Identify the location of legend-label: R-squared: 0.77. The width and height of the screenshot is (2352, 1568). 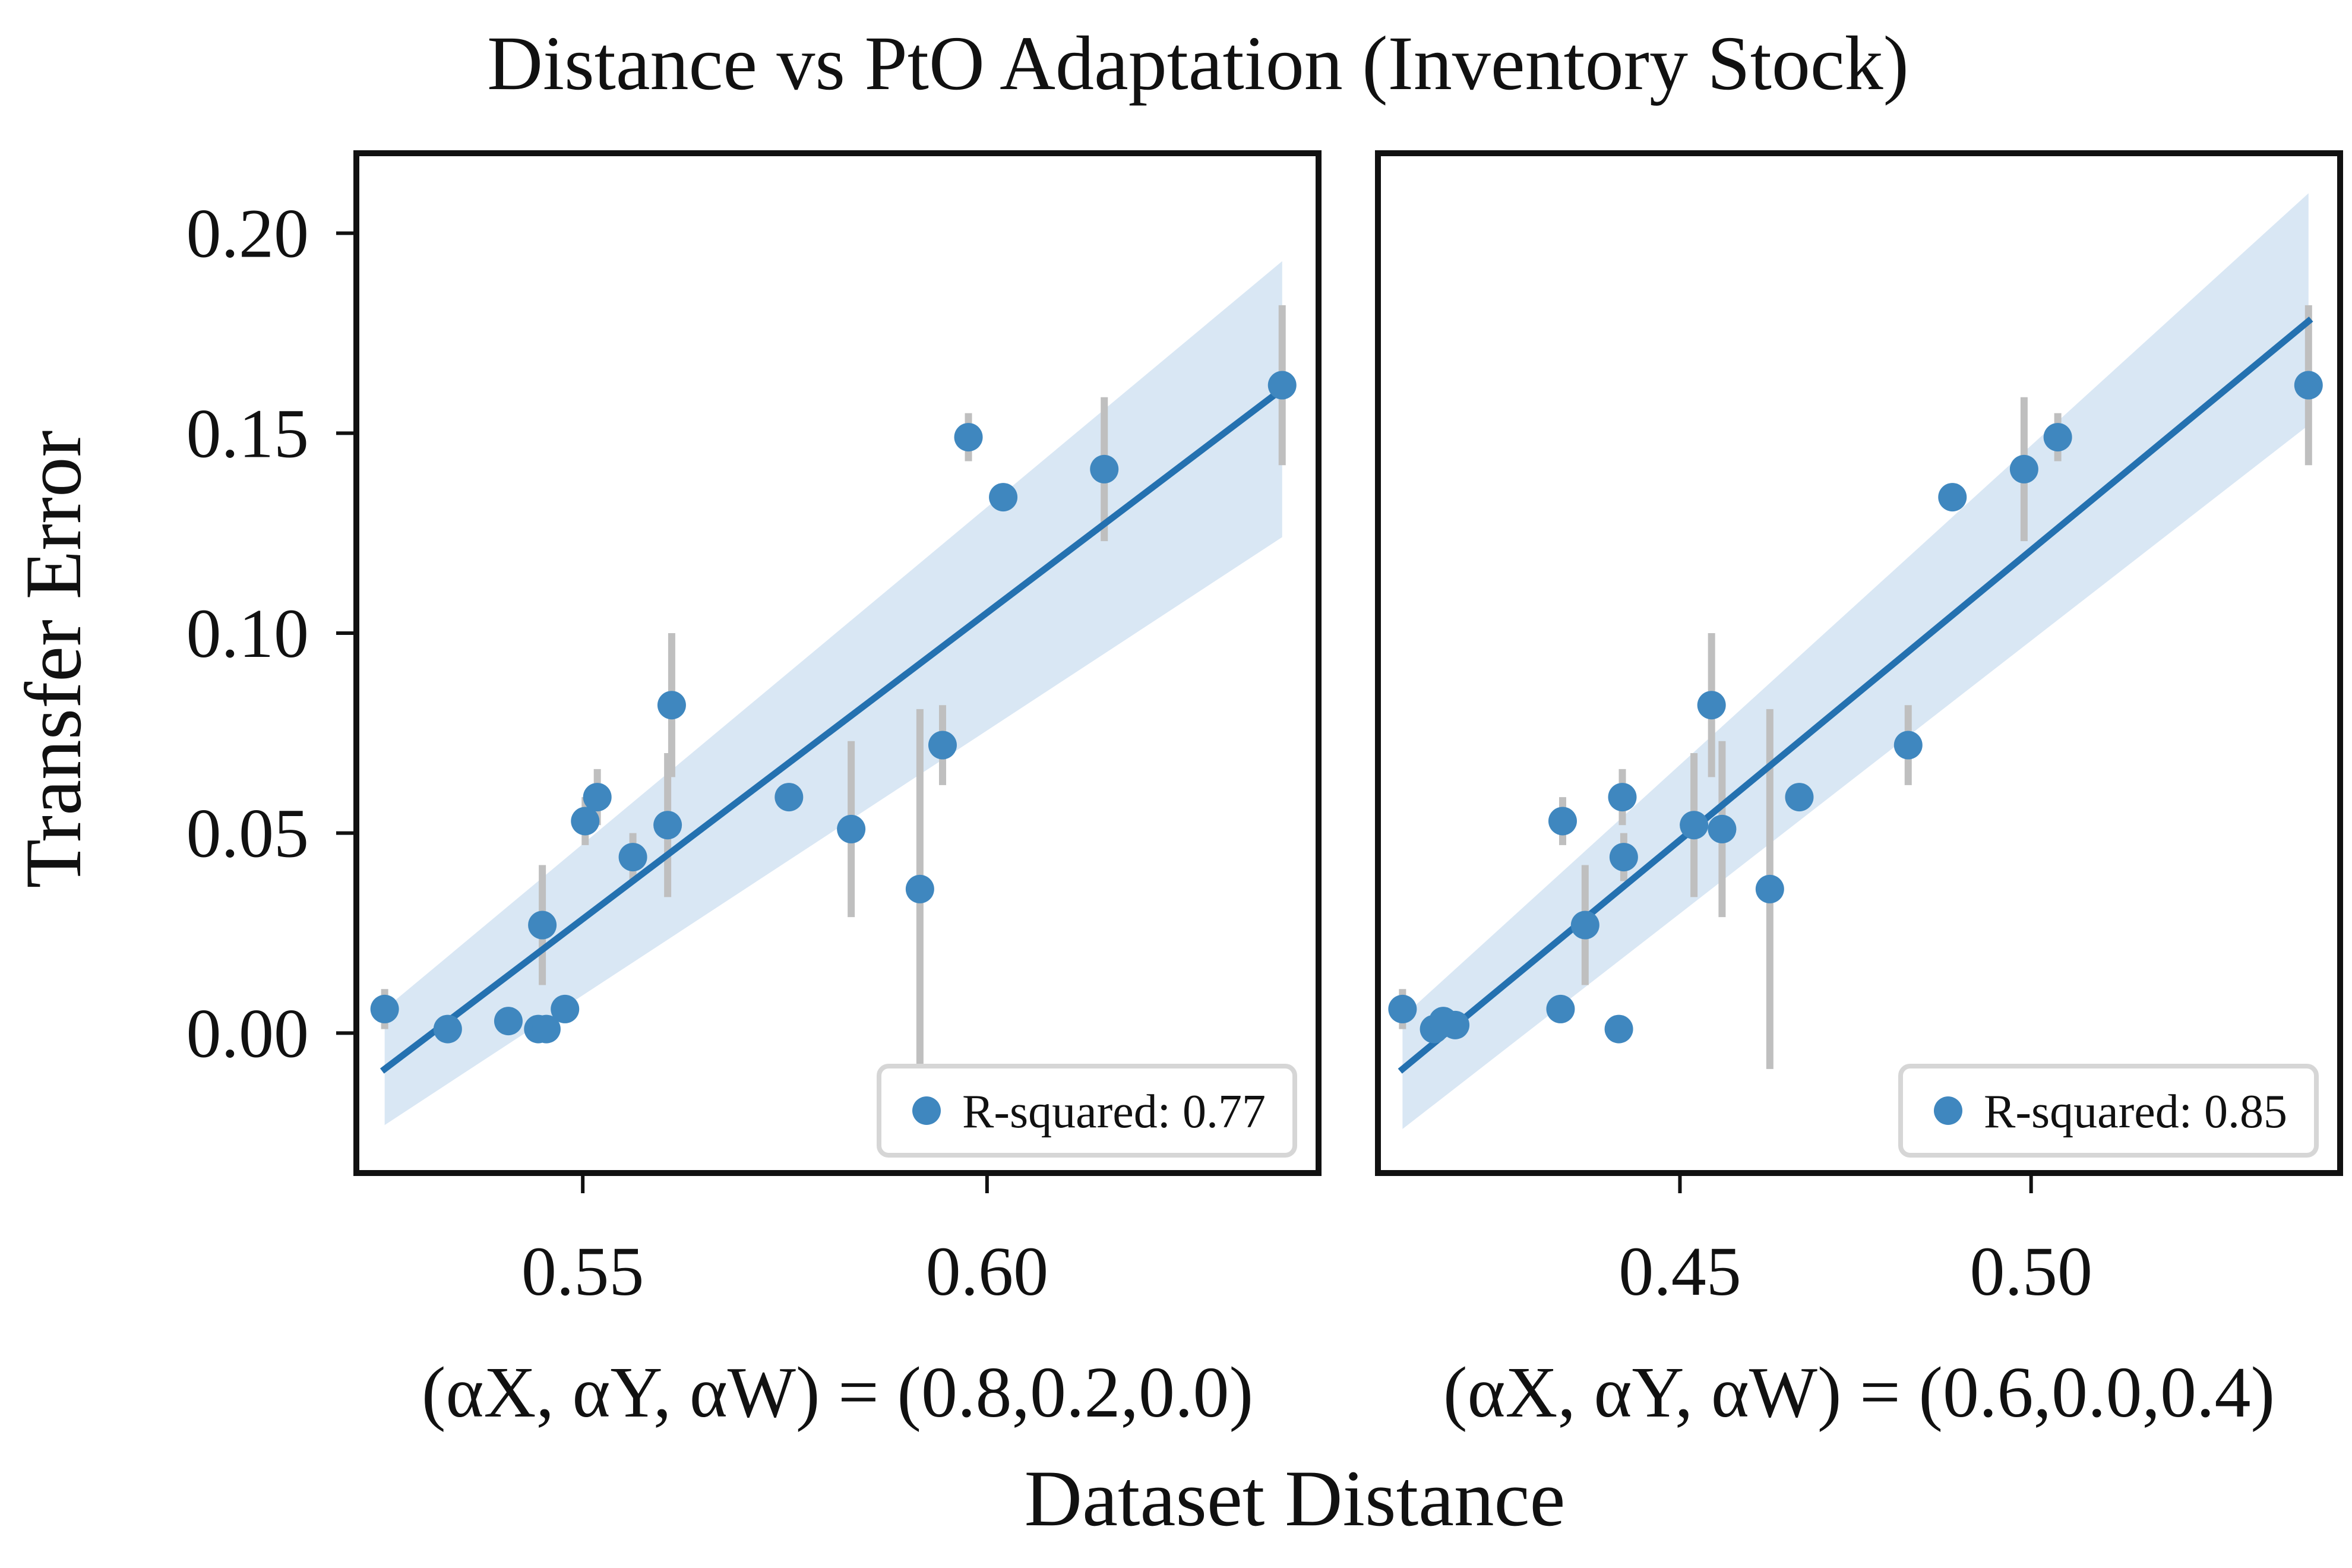
(1114, 1112).